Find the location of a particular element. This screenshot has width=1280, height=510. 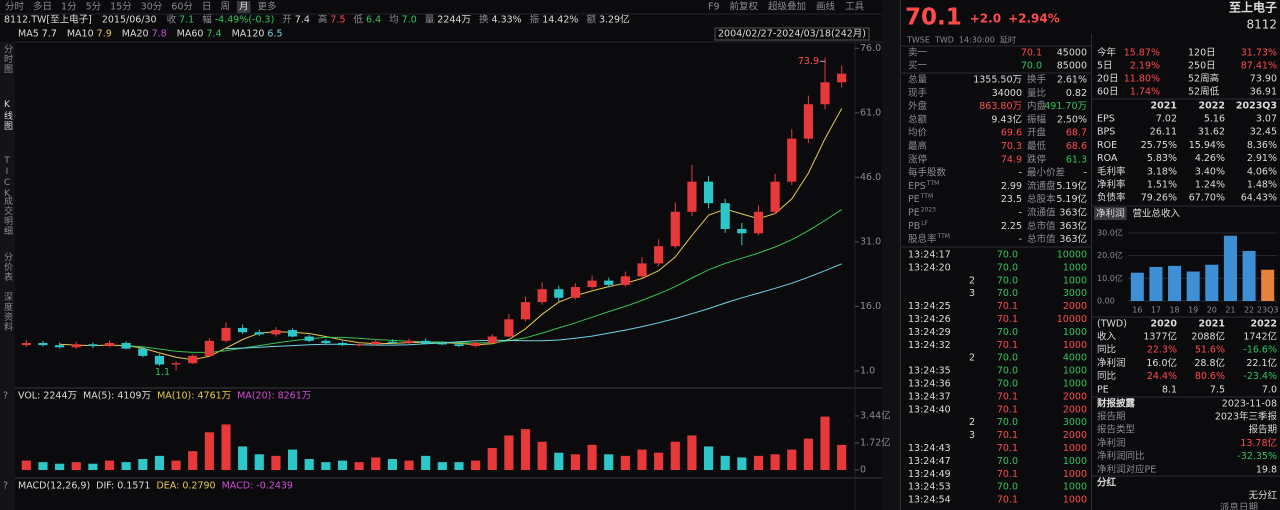

stat-value: 74.9 is located at coordinates (1011, 159).